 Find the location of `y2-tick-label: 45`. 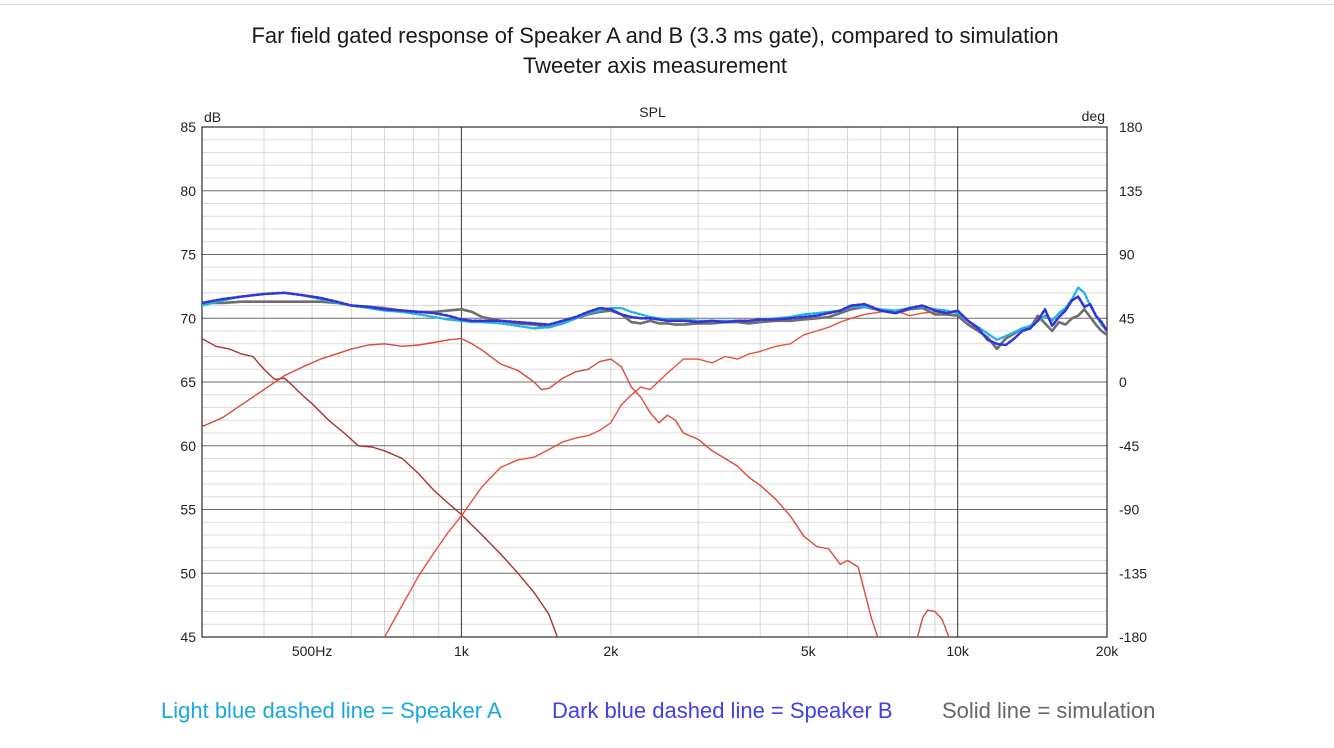

y2-tick-label: 45 is located at coordinates (1127, 318).